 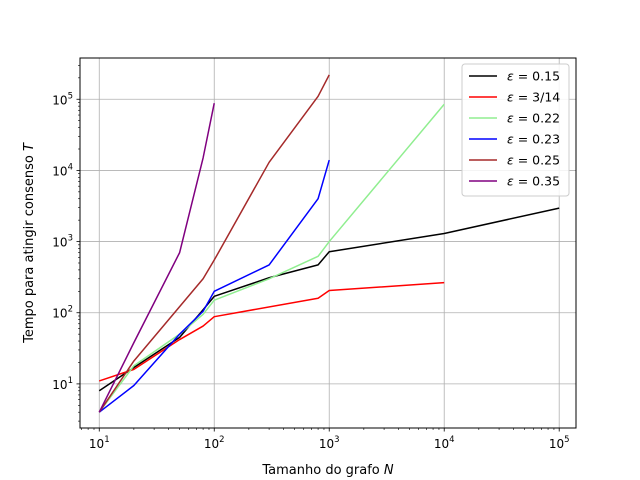 I want to click on legend-value: = 3/14, so click(x=537, y=97).